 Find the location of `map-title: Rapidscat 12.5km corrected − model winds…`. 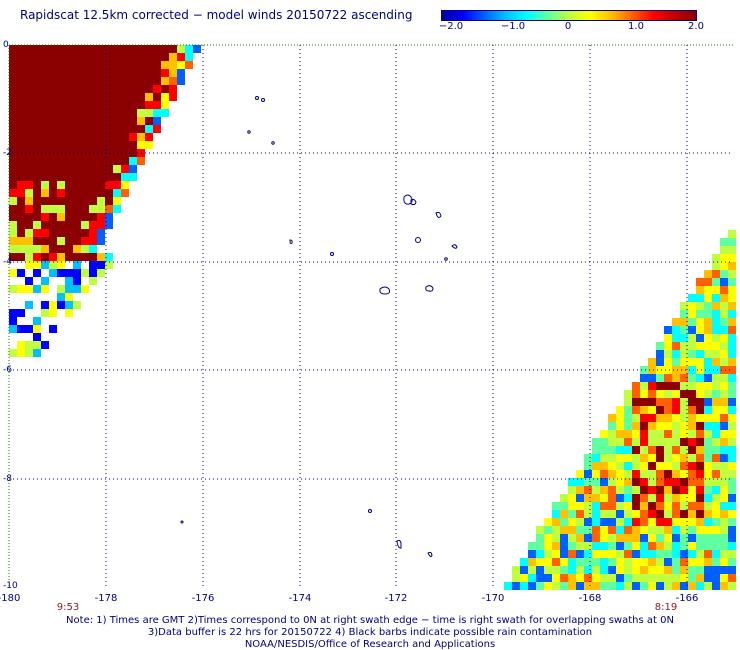

map-title: Rapidscat 12.5km corrected − model winds… is located at coordinates (216, 15).